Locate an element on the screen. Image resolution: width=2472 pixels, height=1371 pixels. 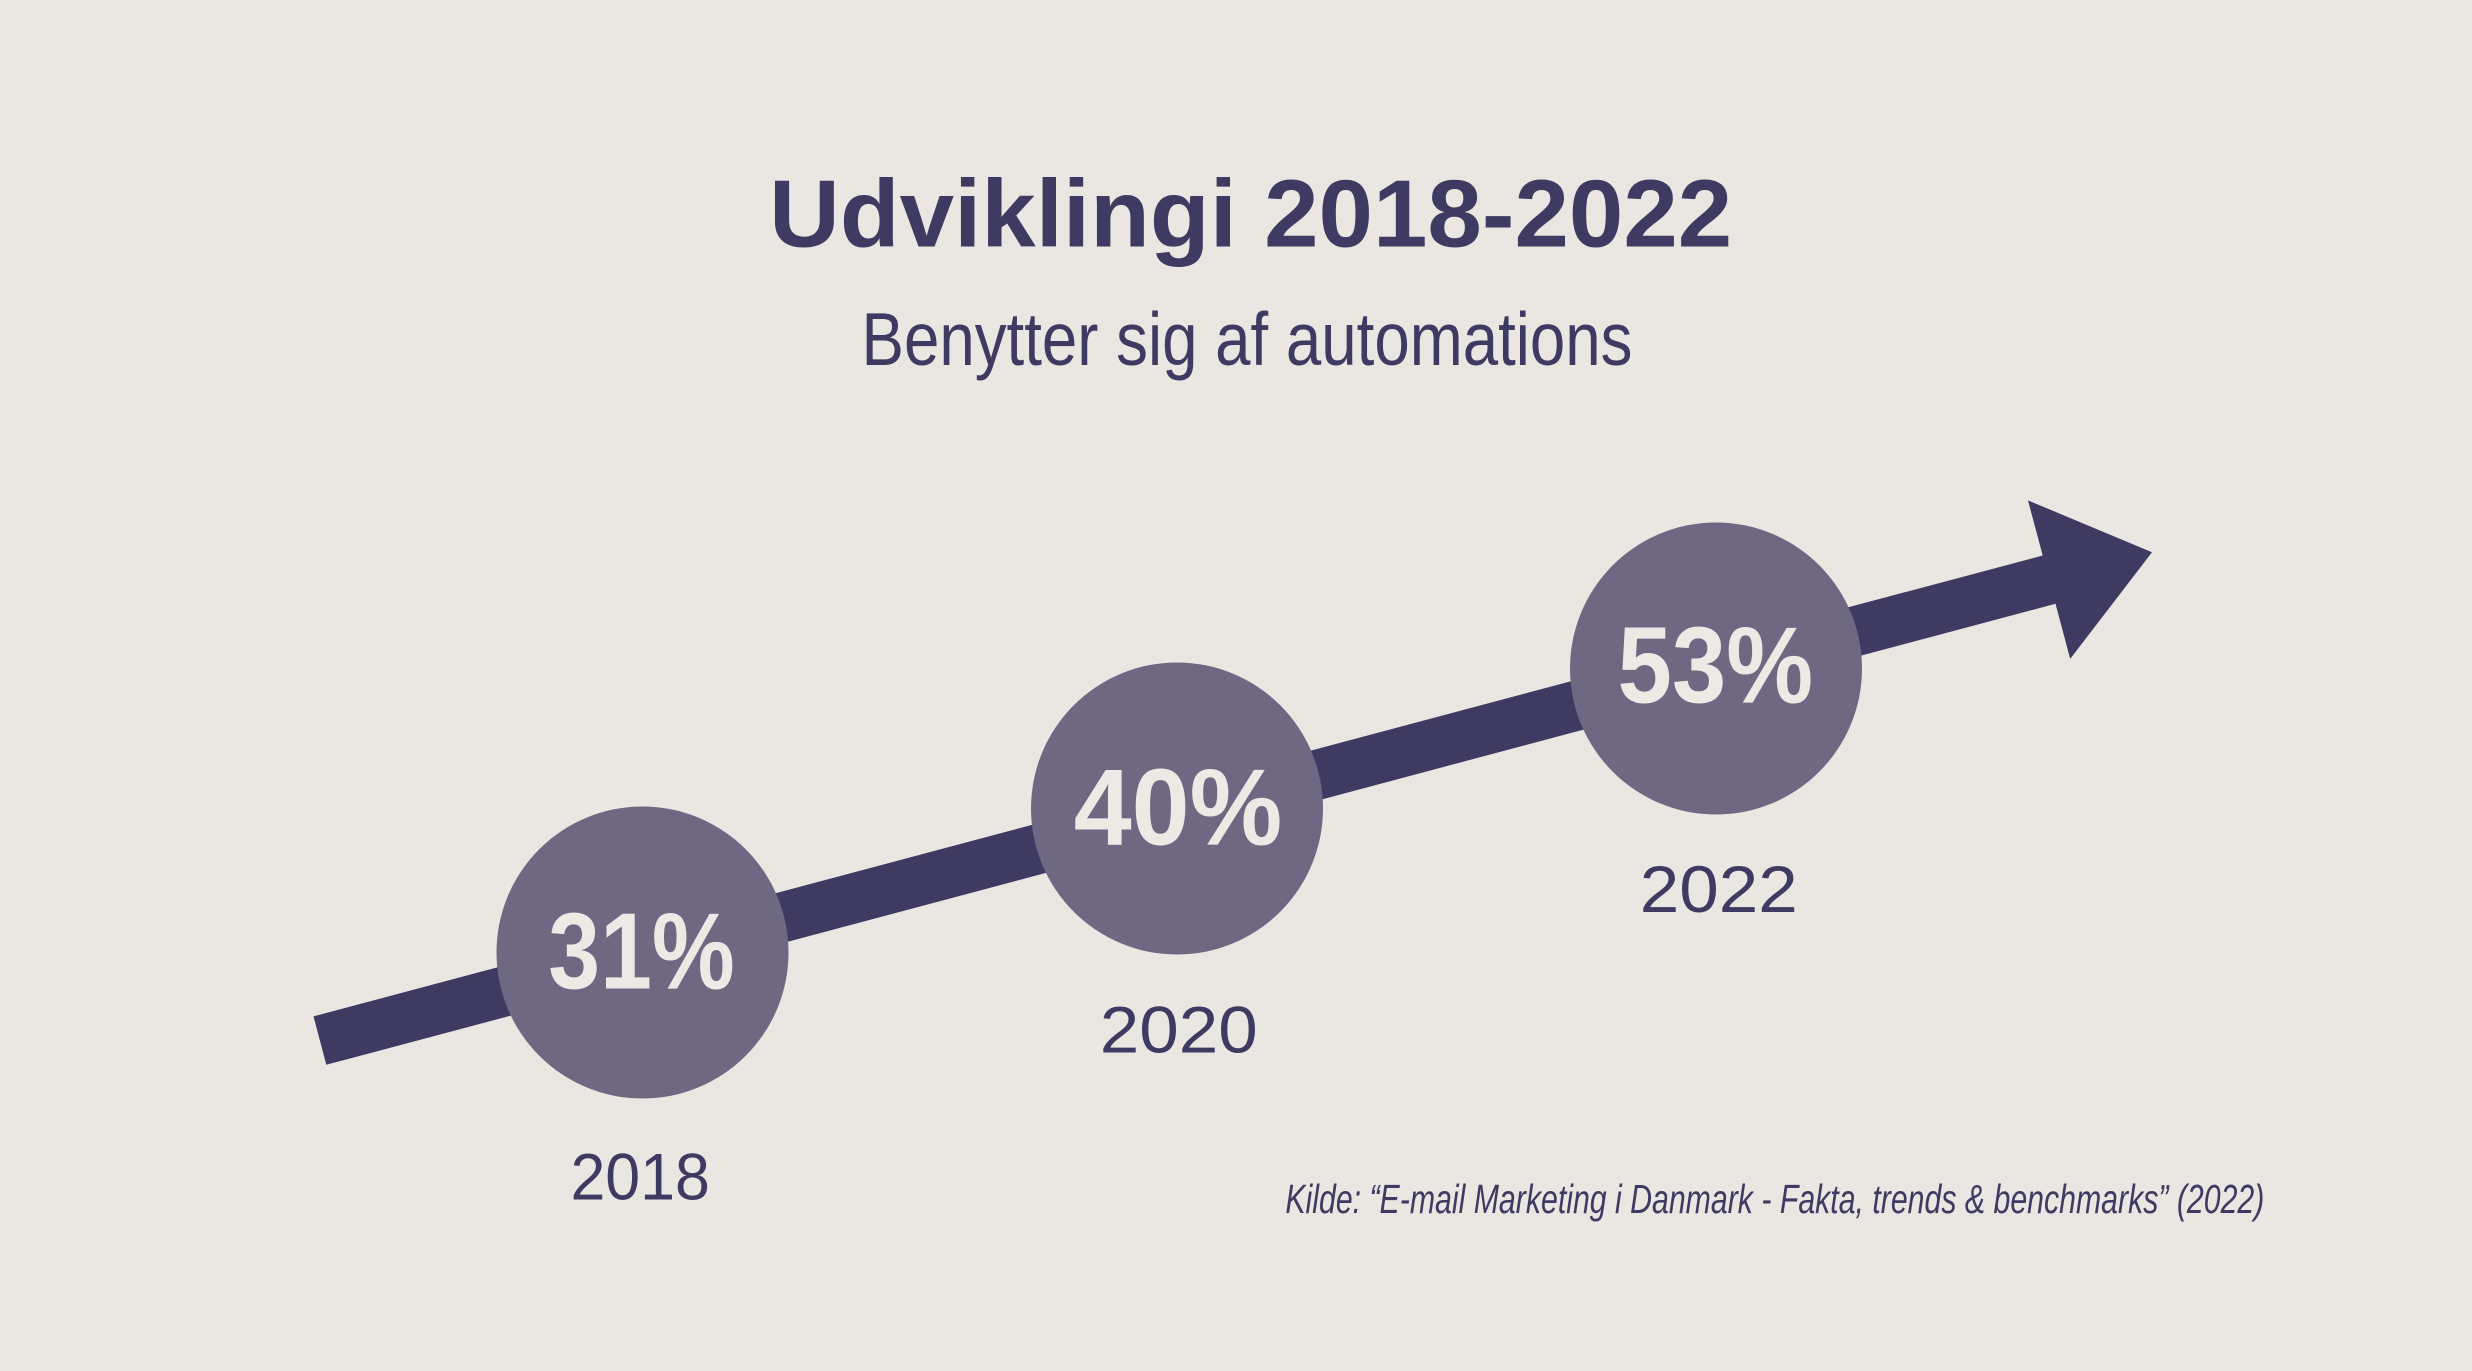
svg-text: 40% is located at coordinates (1178, 806).